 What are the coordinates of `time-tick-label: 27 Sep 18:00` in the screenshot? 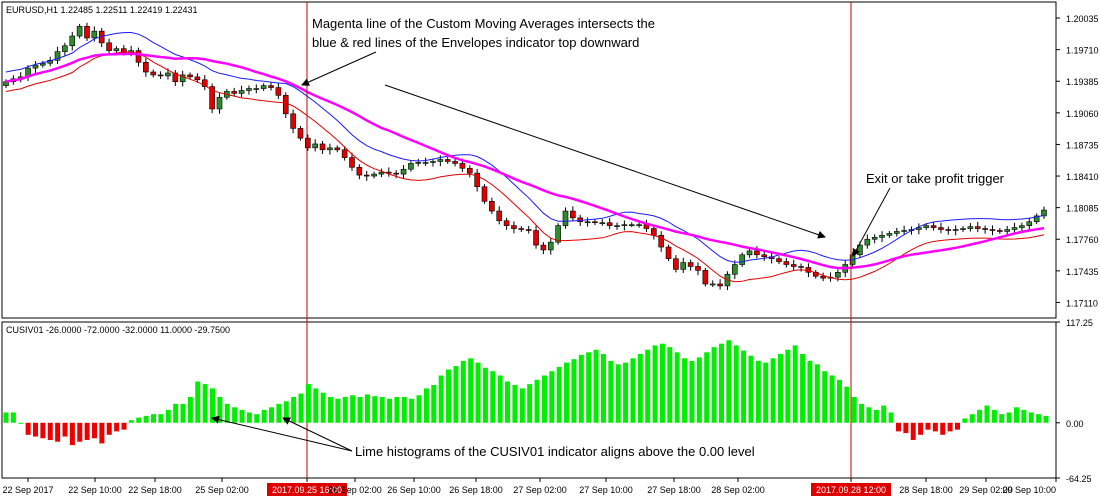 It's located at (674, 490).